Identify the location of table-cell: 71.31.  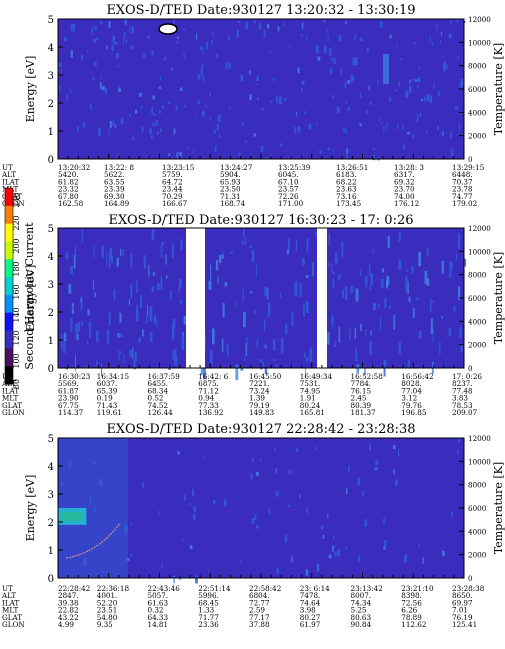
(230, 196).